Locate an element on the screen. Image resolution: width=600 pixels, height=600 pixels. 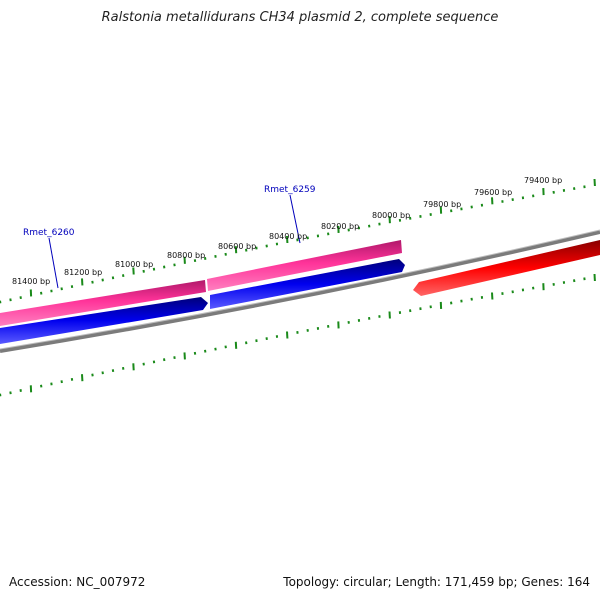
scale-label: 80600 bp is located at coordinates (237, 246).